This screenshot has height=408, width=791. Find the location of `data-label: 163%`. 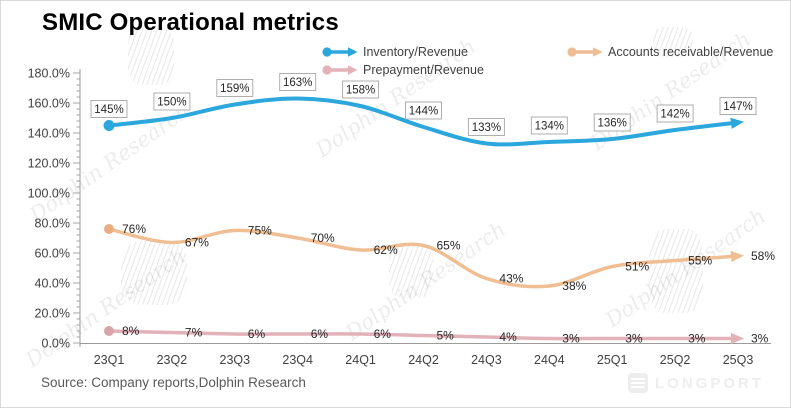

data-label: 163% is located at coordinates (297, 83).